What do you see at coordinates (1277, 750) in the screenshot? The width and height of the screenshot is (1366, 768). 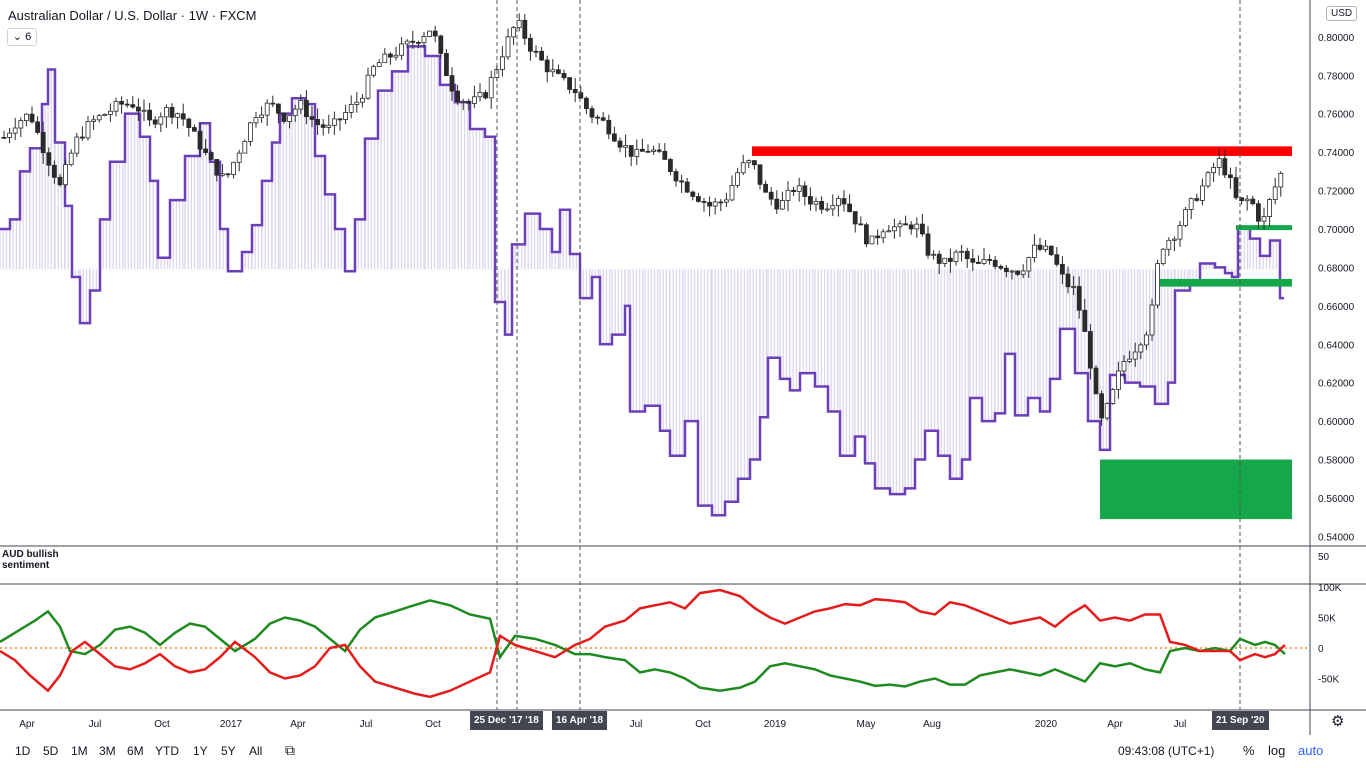 I see `log-scale-button: log` at bounding box center [1277, 750].